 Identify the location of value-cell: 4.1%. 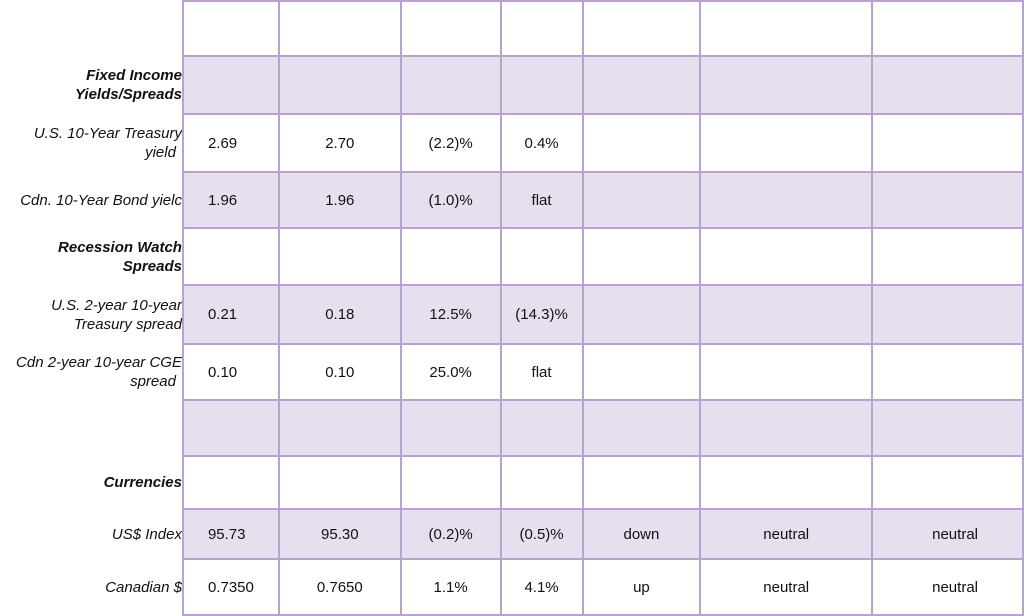
(541, 587).